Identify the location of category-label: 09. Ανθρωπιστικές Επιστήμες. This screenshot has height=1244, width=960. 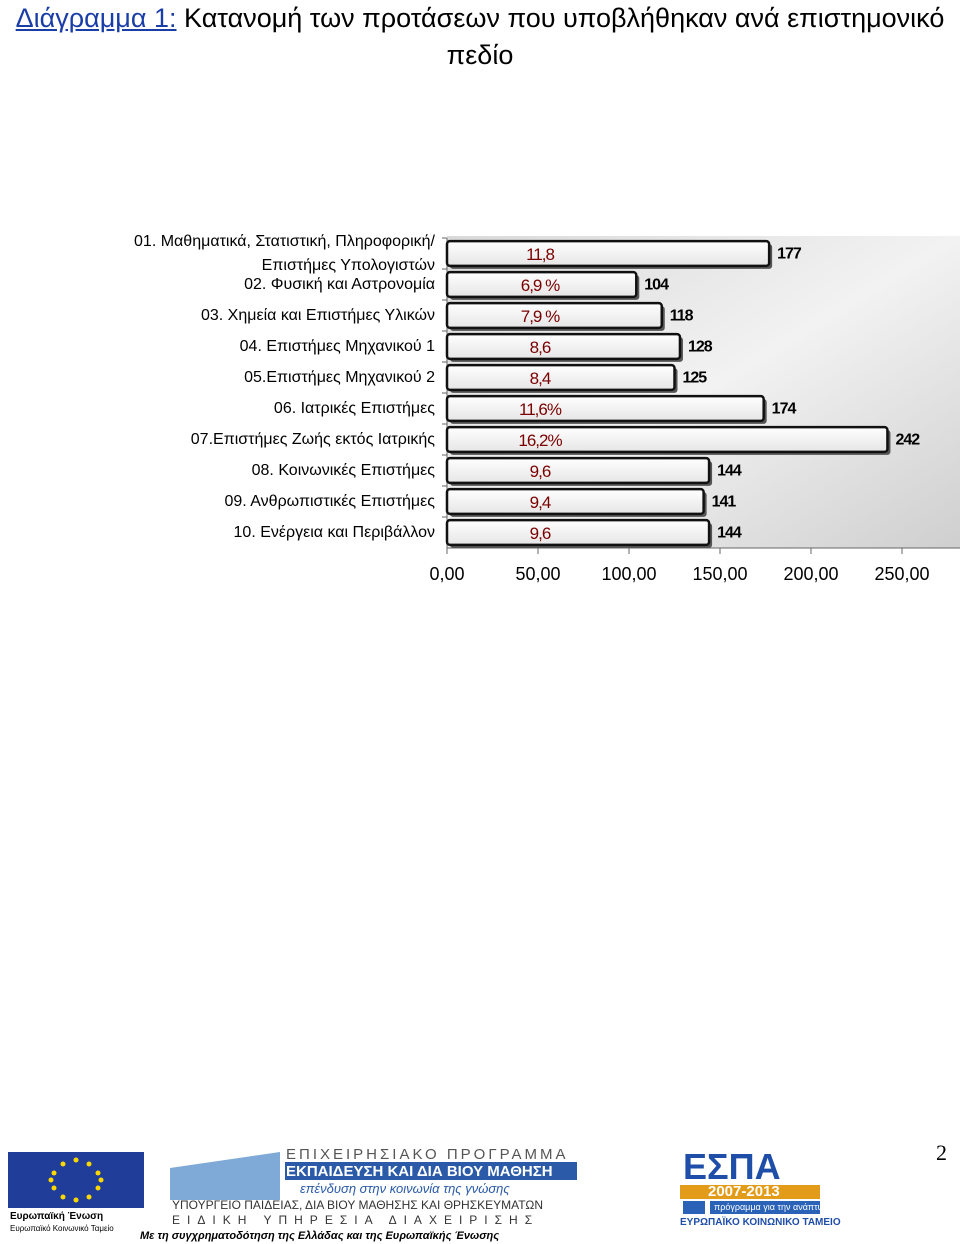
(329, 501).